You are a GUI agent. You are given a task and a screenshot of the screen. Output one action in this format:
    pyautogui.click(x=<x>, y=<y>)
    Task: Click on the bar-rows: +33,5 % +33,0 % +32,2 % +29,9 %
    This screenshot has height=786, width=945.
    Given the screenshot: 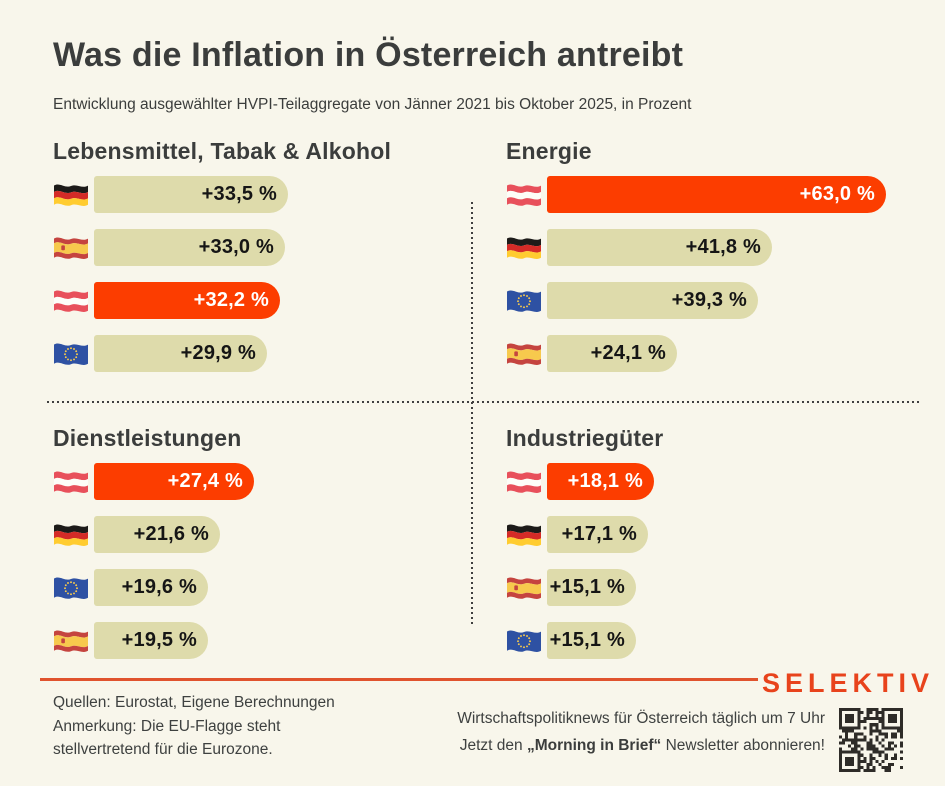 What is the action you would take?
    pyautogui.click(x=258, y=274)
    